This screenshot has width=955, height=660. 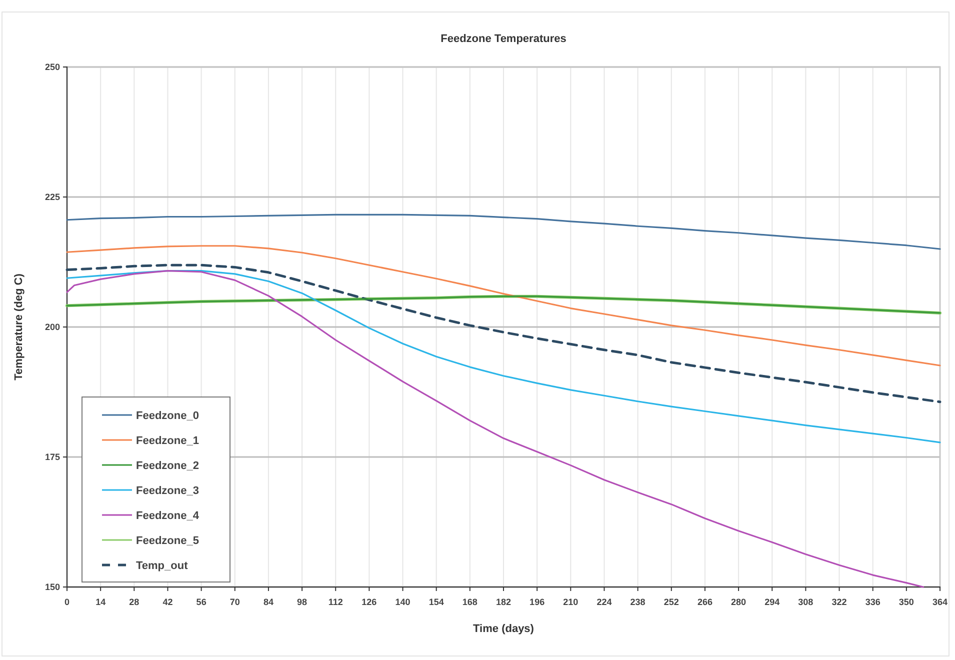 I want to click on x-tick-label: 364, so click(x=940, y=601).